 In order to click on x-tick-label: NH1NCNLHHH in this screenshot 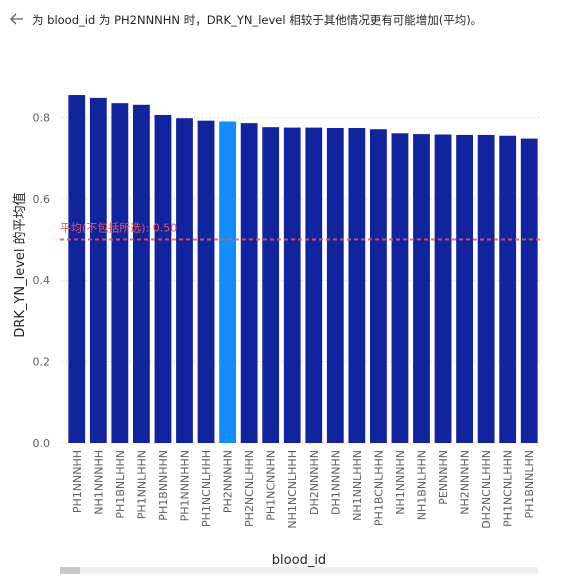, I will do `click(292, 489)`.